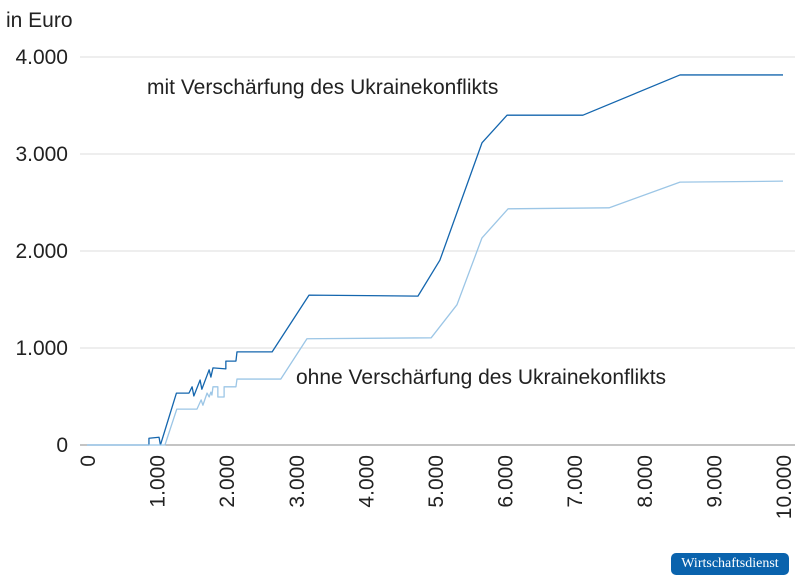 Image resolution: width=800 pixels, height=586 pixels. What do you see at coordinates (227, 481) in the screenshot?
I see `x-tick-label: 2.000` at bounding box center [227, 481].